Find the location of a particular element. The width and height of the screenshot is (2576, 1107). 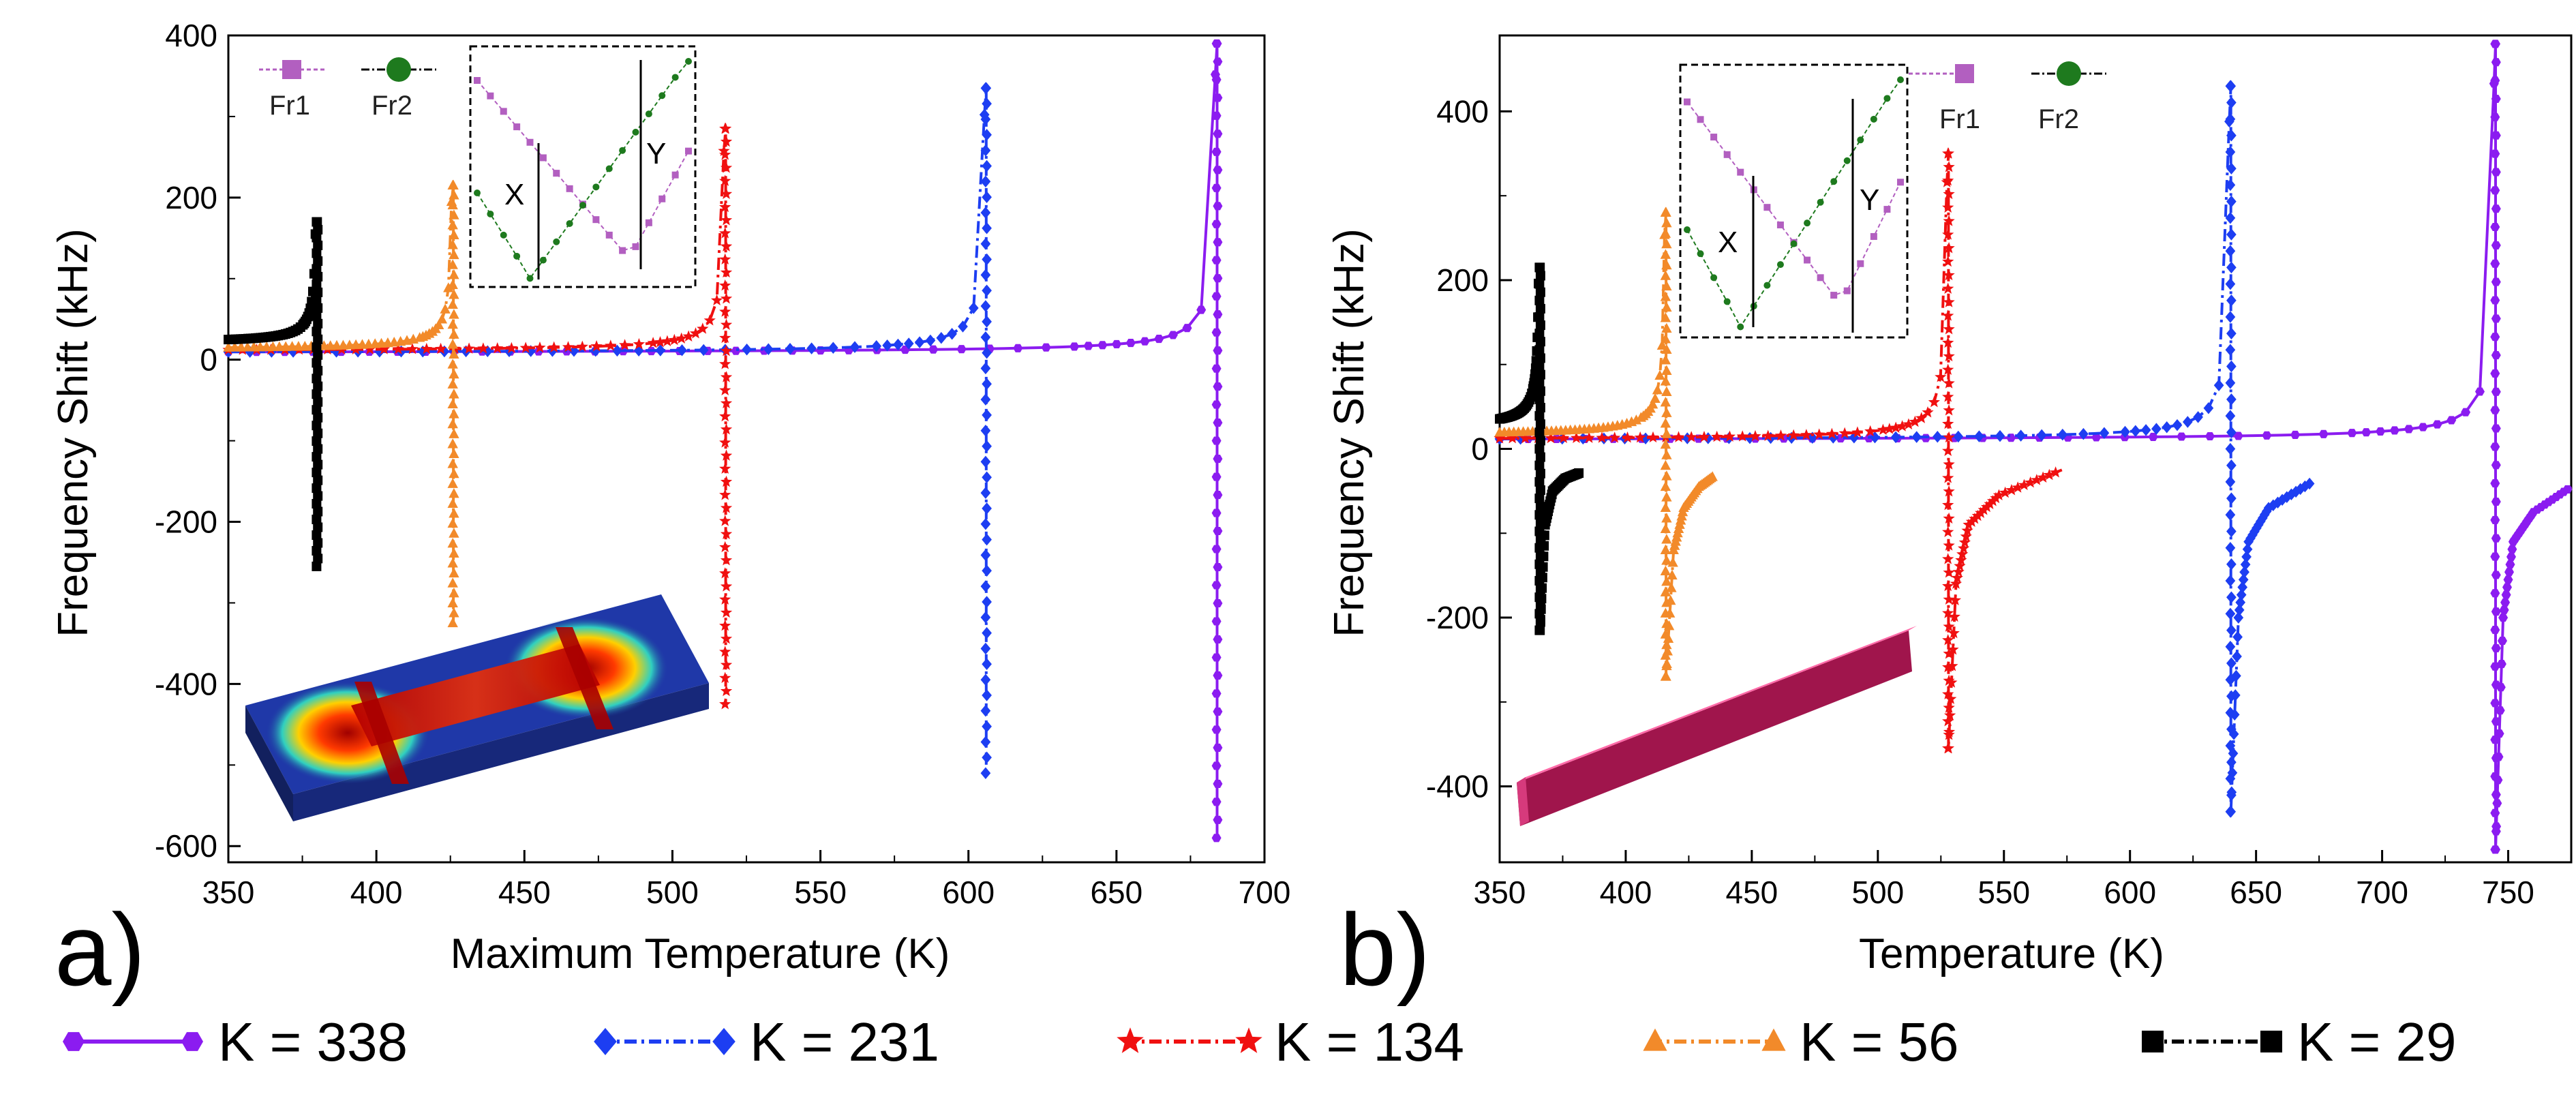

fr2-marker-icon is located at coordinates (2069, 73).